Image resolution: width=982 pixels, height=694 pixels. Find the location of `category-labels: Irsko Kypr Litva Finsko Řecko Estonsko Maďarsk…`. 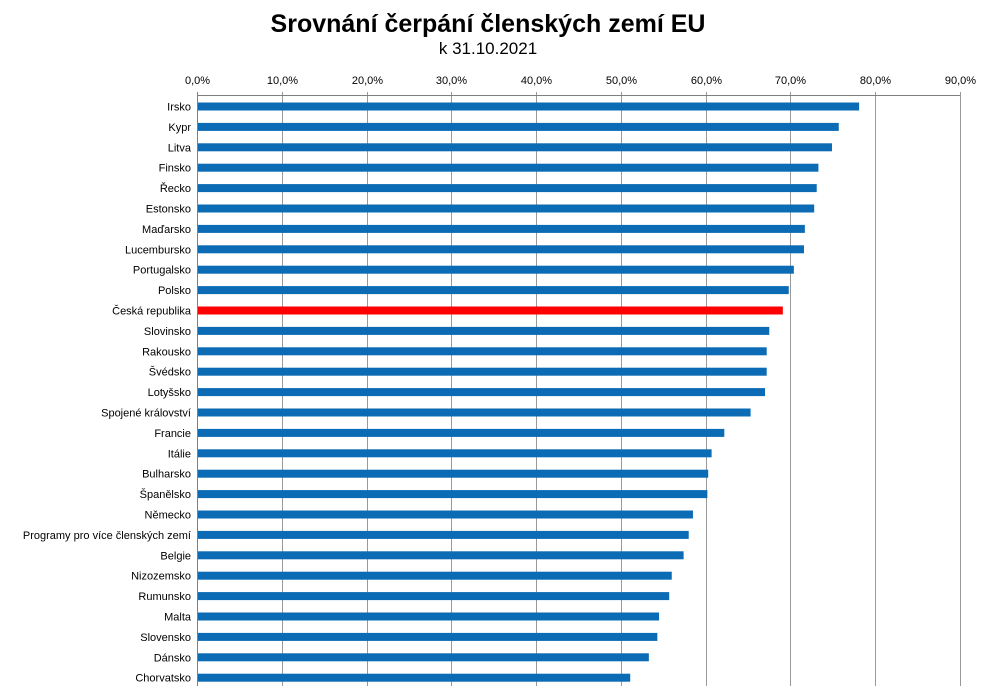

category-labels: Irsko Kypr Litva Finsko Řecko Estonsko Maďarsk… is located at coordinates (107, 393).